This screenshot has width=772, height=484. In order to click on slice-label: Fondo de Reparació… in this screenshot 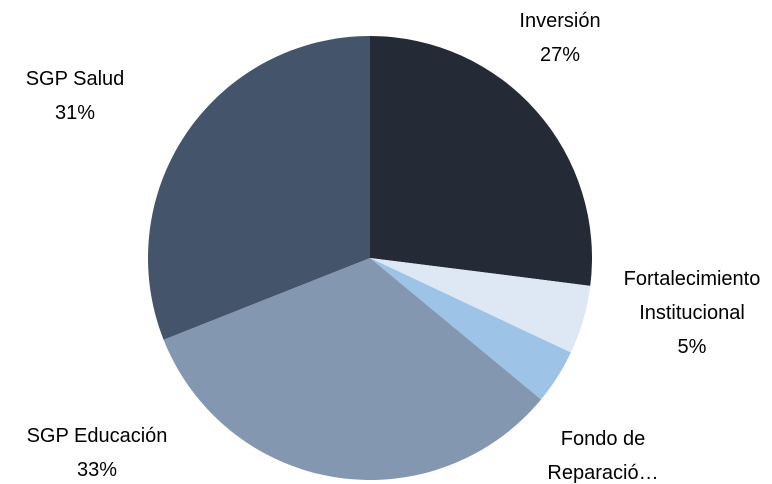, I will do `click(603, 453)`.